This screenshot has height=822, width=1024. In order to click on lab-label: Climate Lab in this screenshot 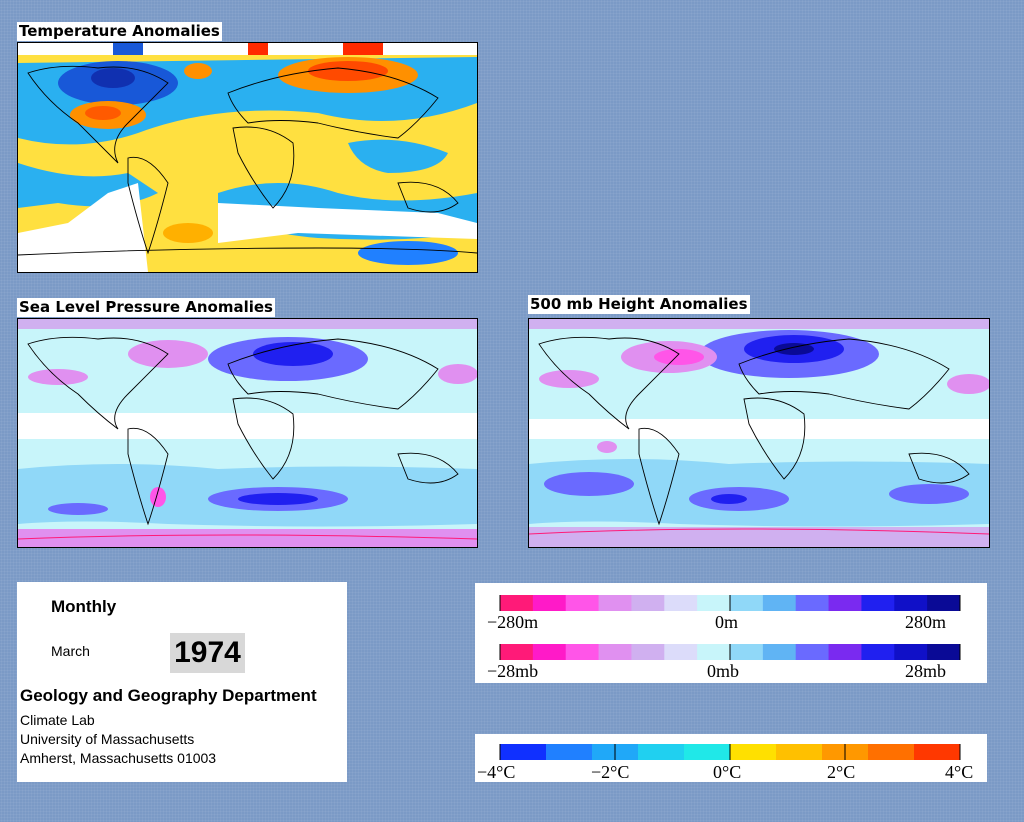, I will do `click(57, 720)`.